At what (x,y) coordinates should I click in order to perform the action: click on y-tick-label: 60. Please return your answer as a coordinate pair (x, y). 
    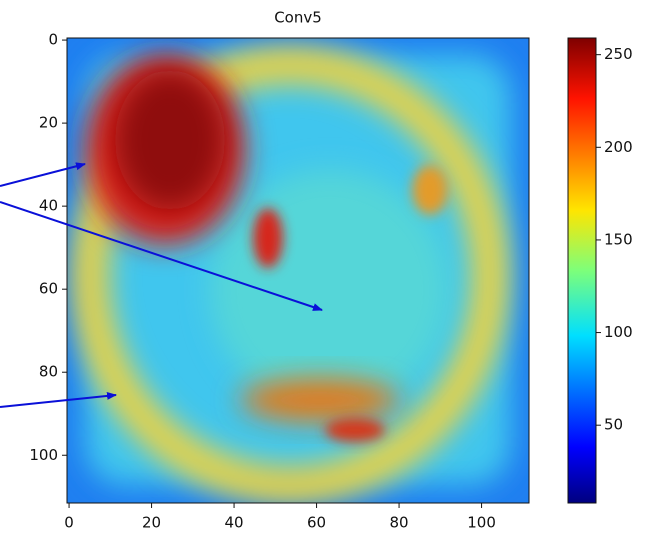
    Looking at the image, I should click on (48, 289).